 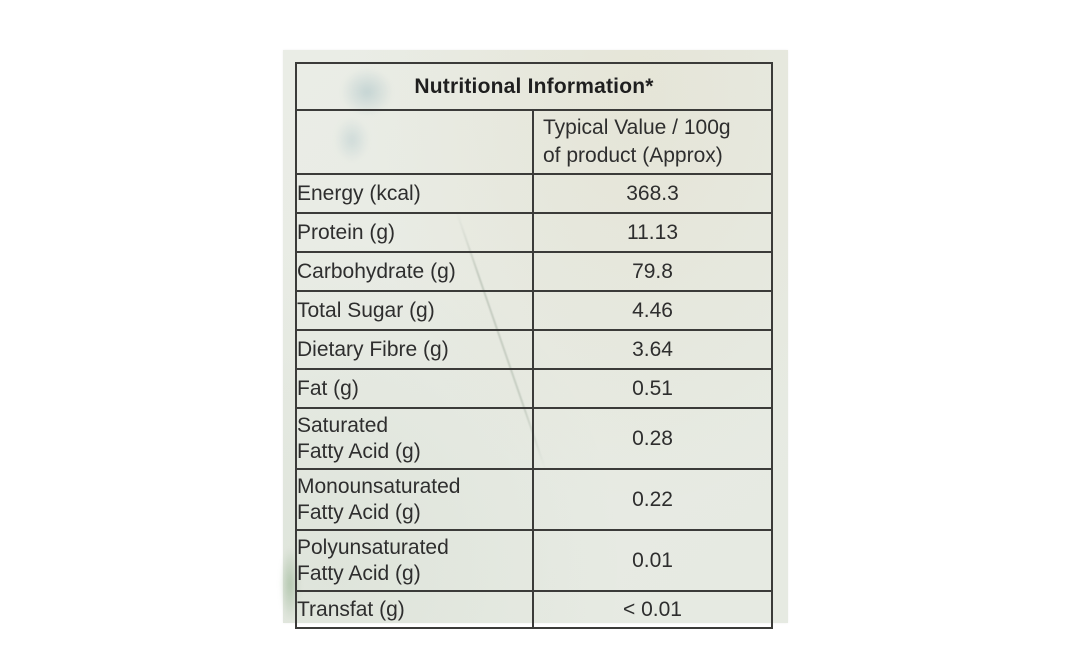 What do you see at coordinates (414, 142) in the screenshot?
I see `empty-header-cell` at bounding box center [414, 142].